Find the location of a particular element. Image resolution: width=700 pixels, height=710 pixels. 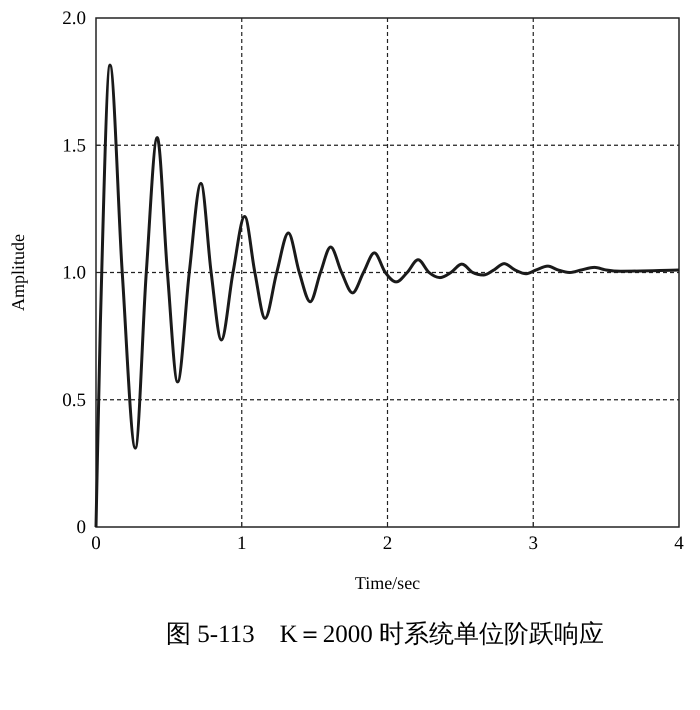

x-tick-label: 0 is located at coordinates (96, 543).